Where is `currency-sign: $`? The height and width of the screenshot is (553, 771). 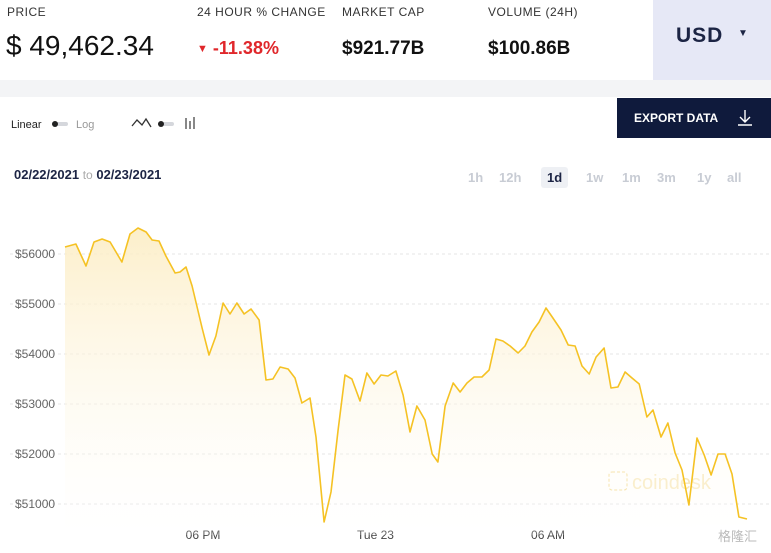 currency-sign: $ is located at coordinates (14, 45).